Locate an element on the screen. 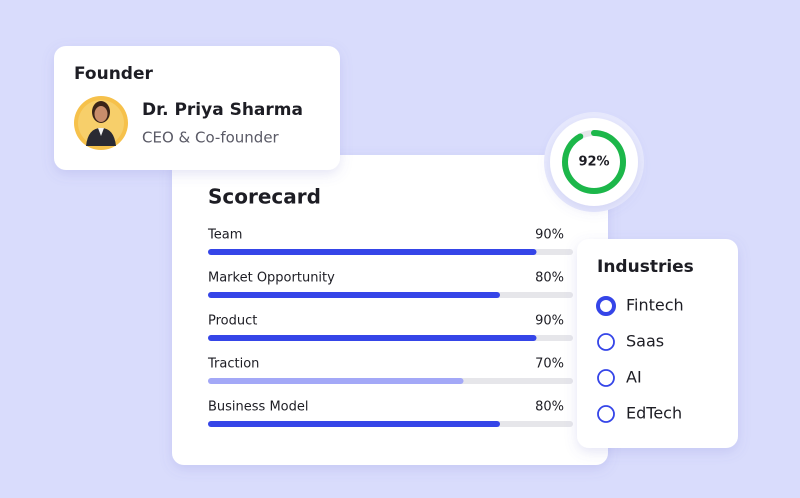 The width and height of the screenshot is (800, 498). row-label: Business Model is located at coordinates (258, 407).